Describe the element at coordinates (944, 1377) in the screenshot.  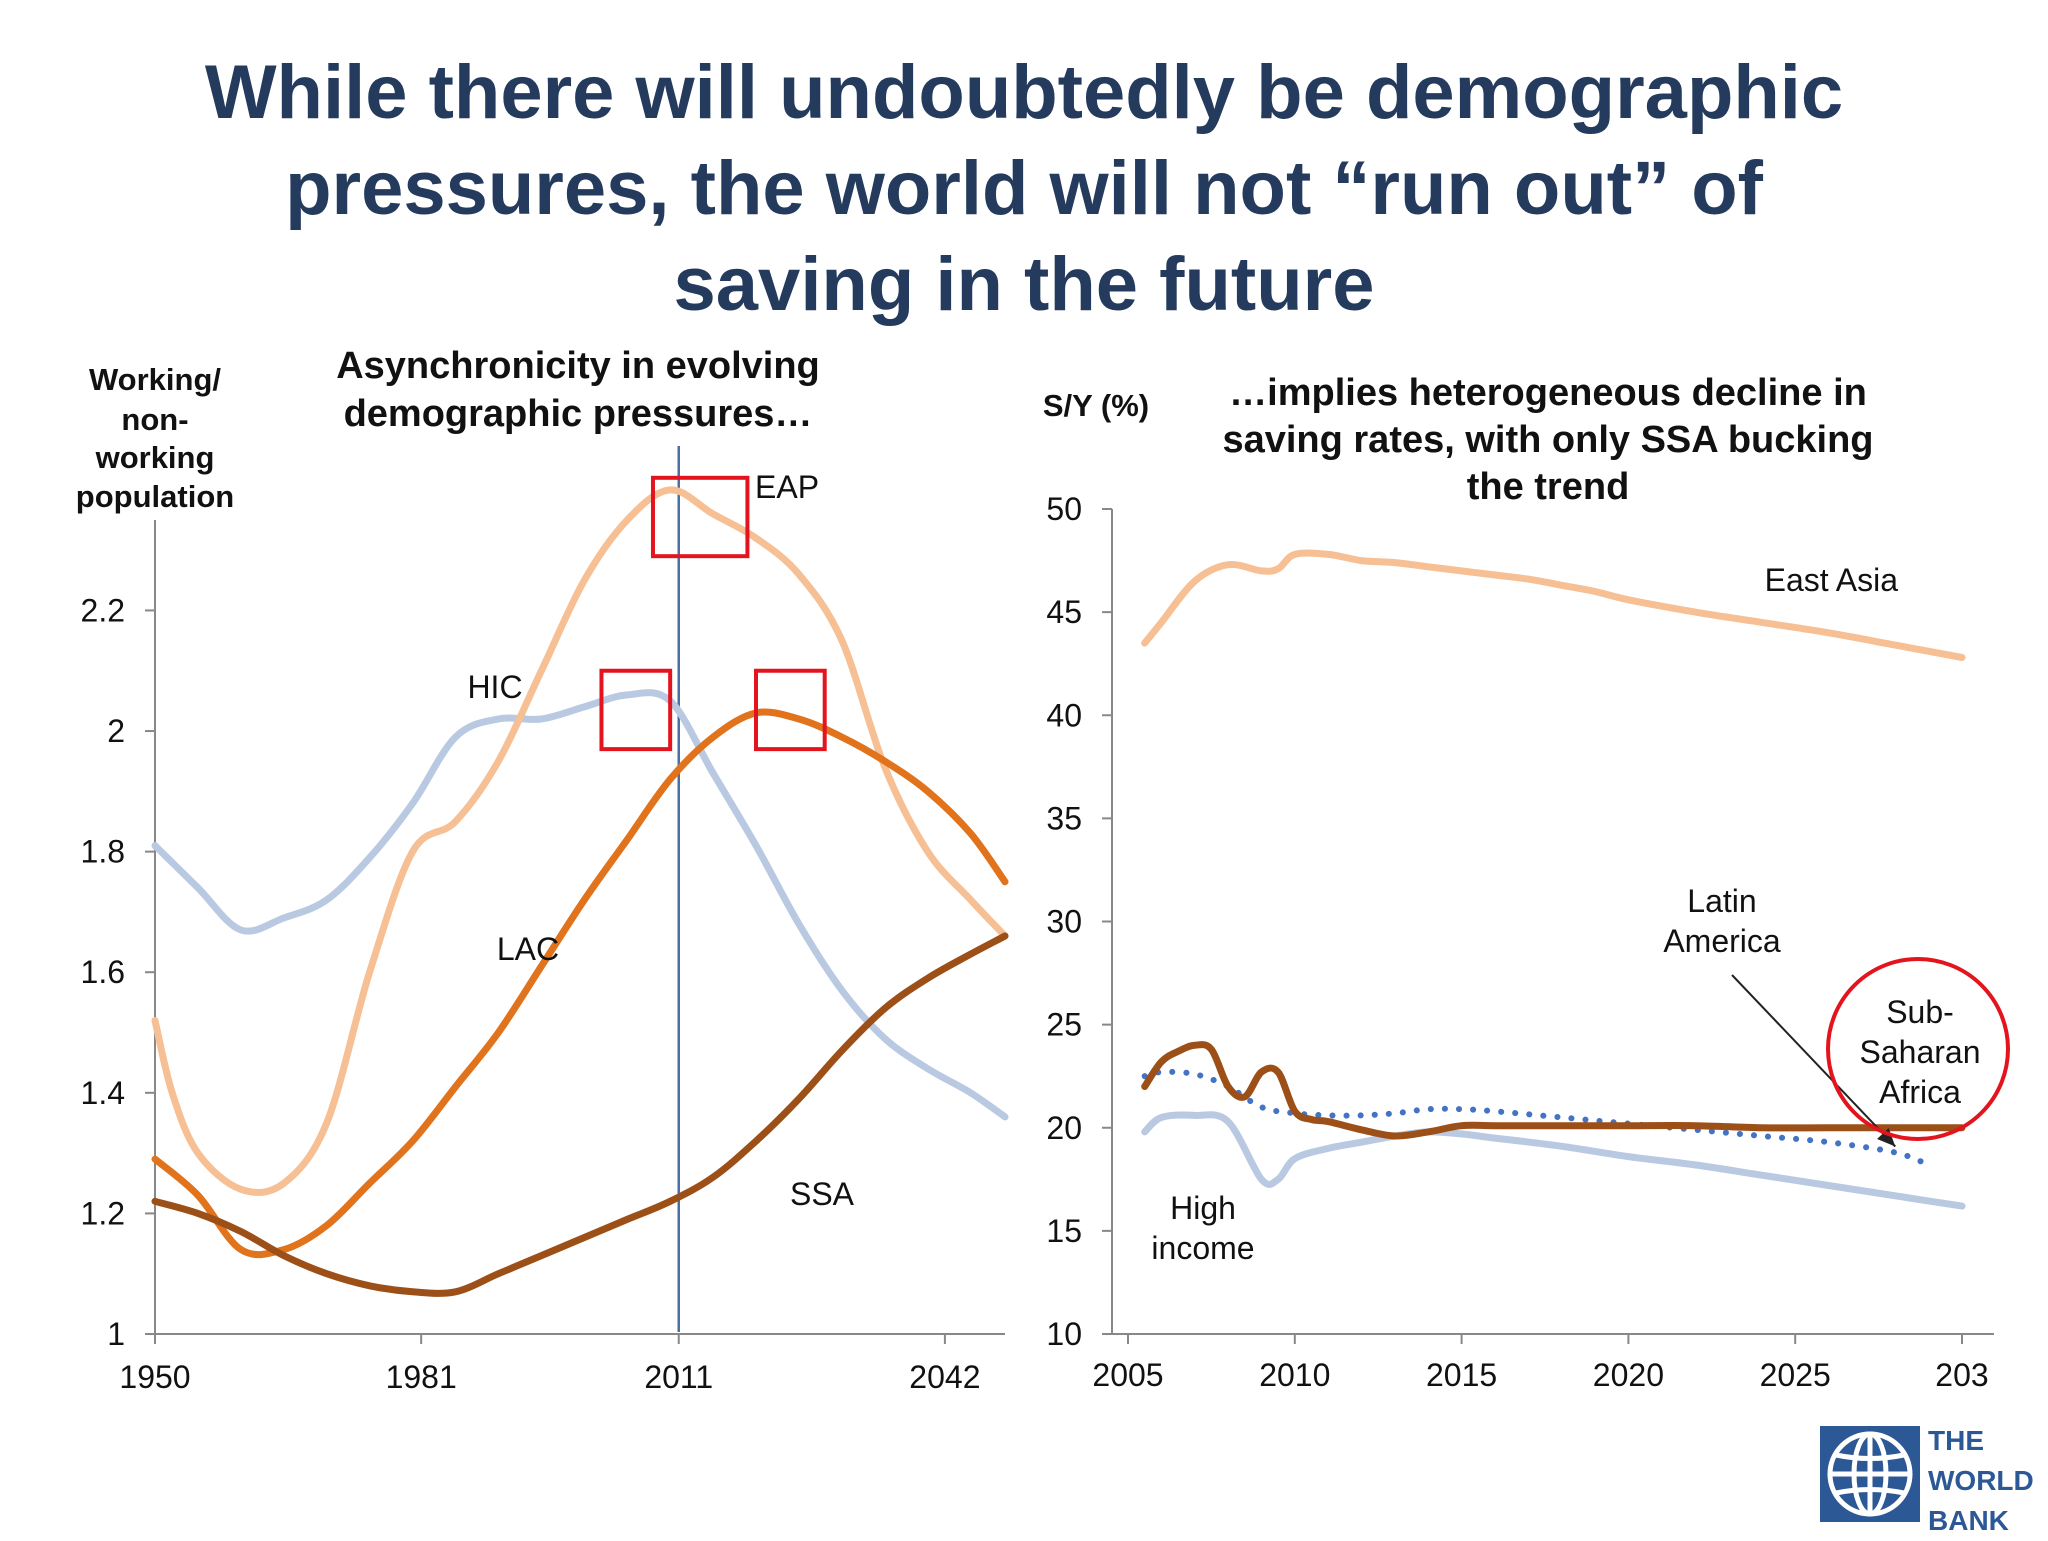
I see `left-x-tick-label: 2042` at that location.